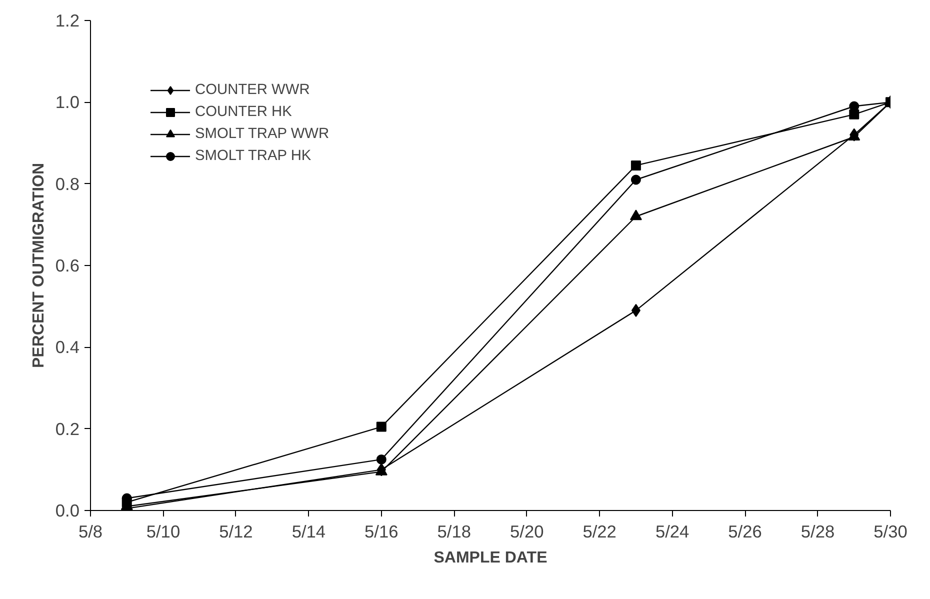  Describe the element at coordinates (90, 532) in the screenshot. I see `x-tick-label: 5/8` at that location.